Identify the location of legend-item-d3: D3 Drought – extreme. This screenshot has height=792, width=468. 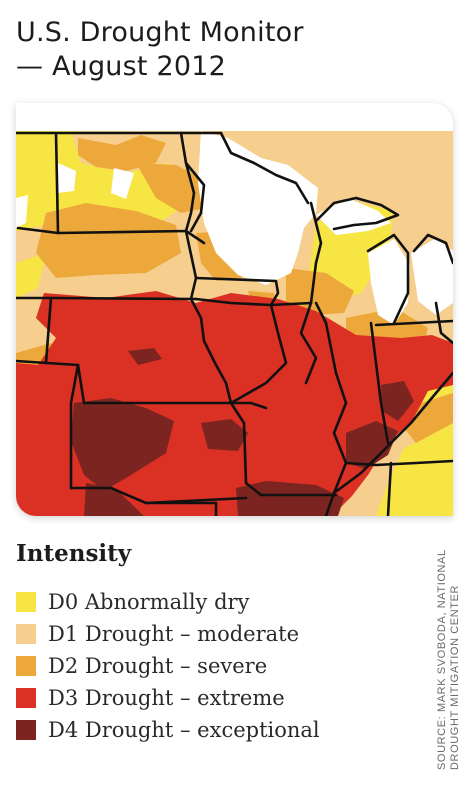
(168, 698).